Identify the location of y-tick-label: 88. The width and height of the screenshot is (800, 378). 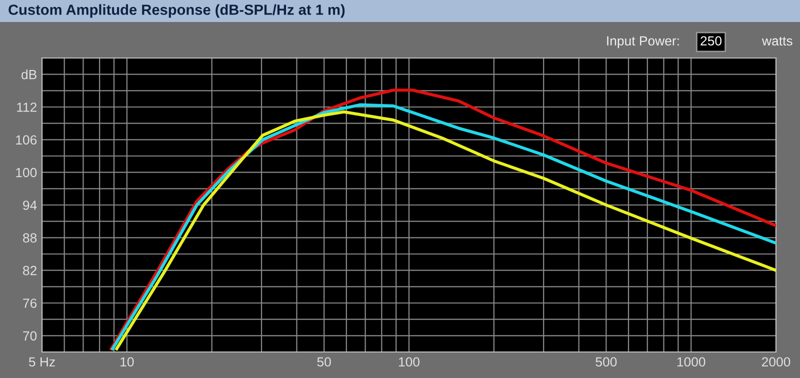
(30, 238).